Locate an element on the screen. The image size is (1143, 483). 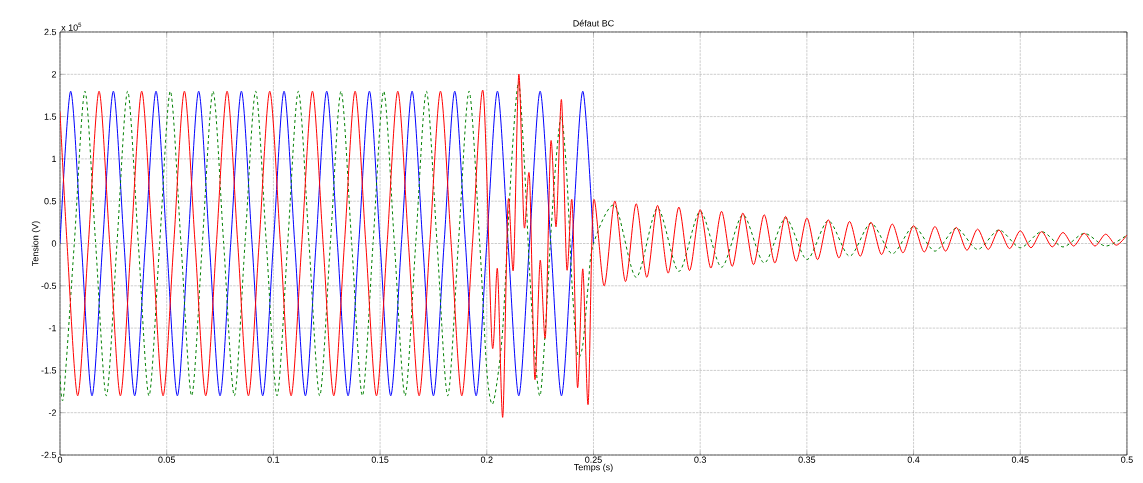
x-tick-label: 0.35 is located at coordinates (807, 459).